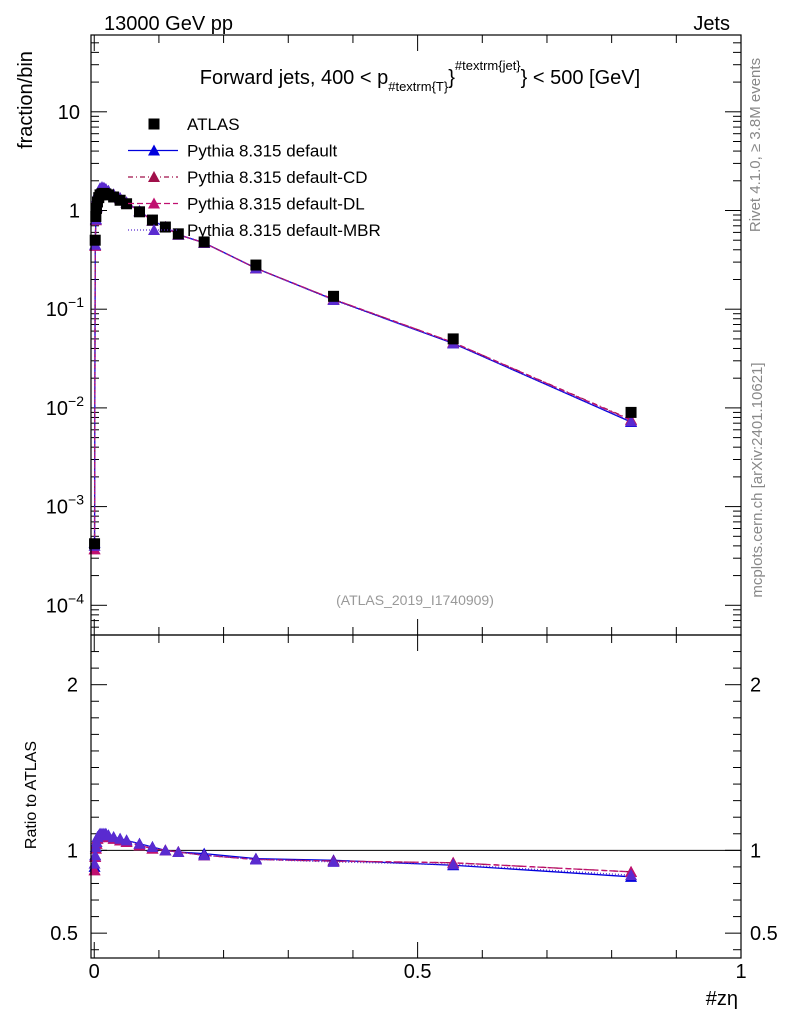 Image resolution: width=786 pixels, height=1024 pixels. I want to click on ratio-y-tick-label-left: 2, so click(72, 686).